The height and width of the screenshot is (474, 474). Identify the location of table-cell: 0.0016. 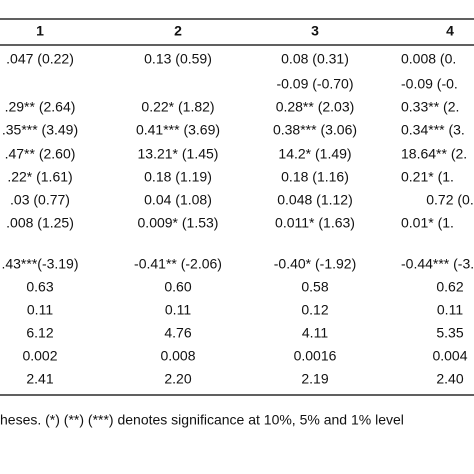
(315, 356).